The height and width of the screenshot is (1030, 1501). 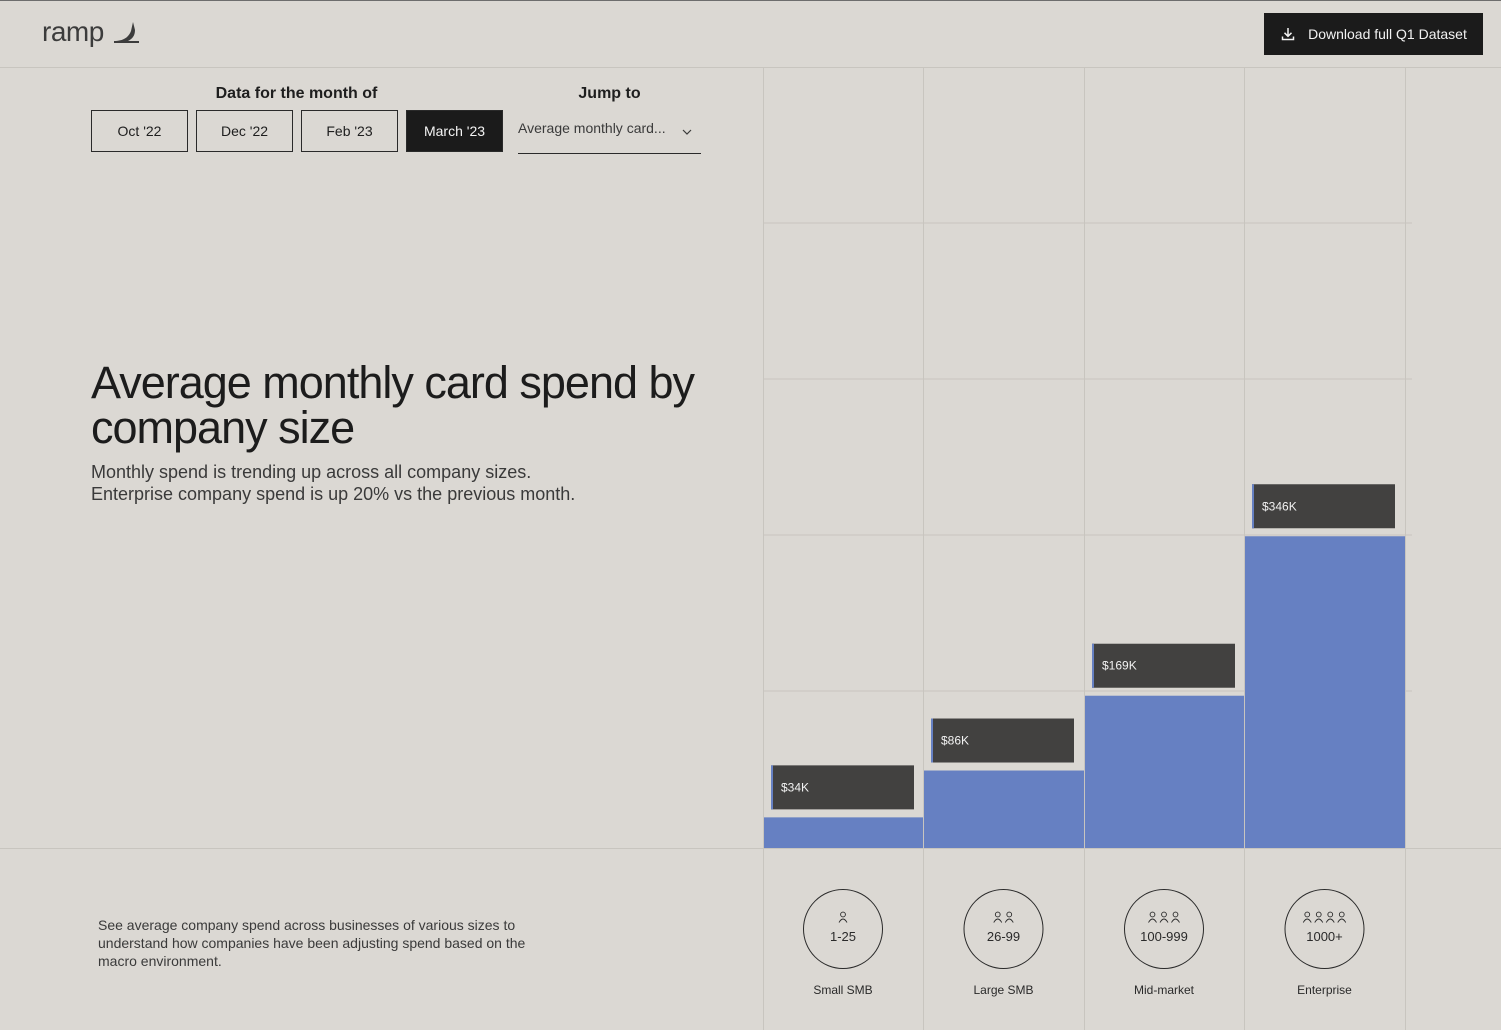 What do you see at coordinates (750, 0) in the screenshot?
I see `top-border` at bounding box center [750, 0].